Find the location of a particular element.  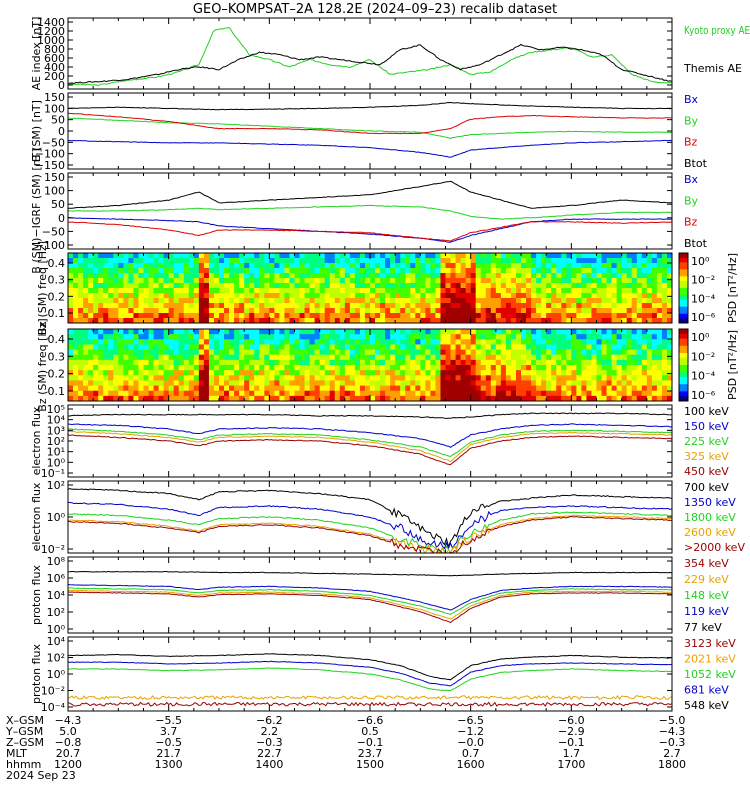

y-tick-label: 10⁰ is located at coordinates (56, 517).